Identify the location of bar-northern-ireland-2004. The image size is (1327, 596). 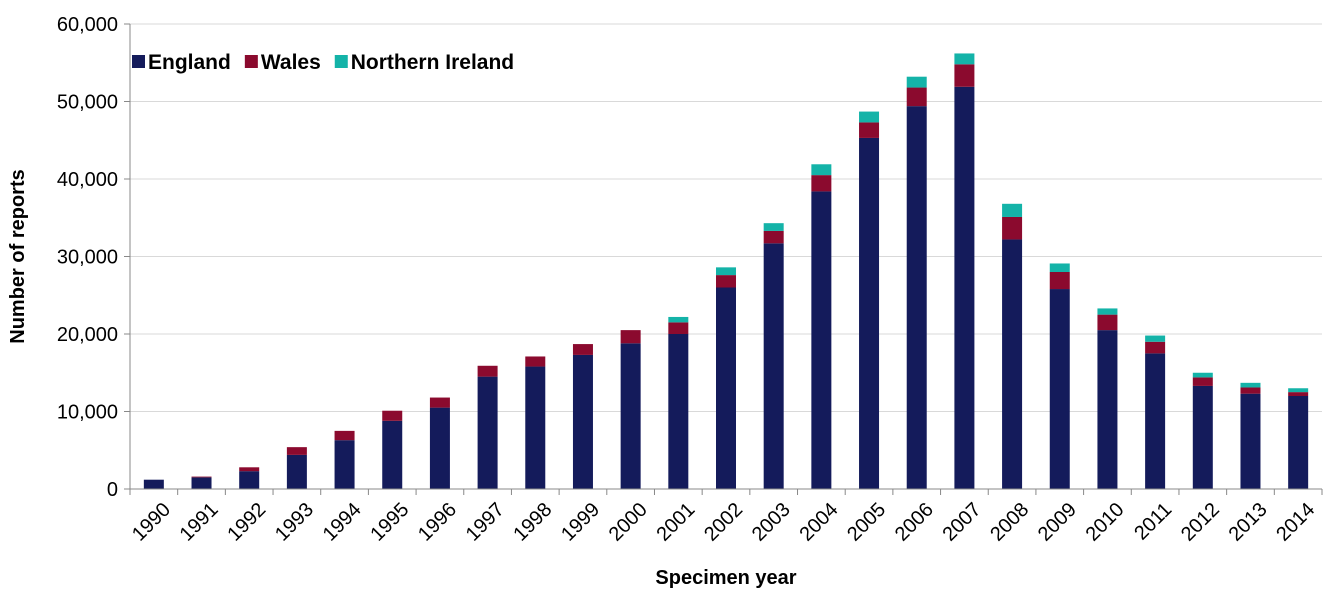
(821, 170).